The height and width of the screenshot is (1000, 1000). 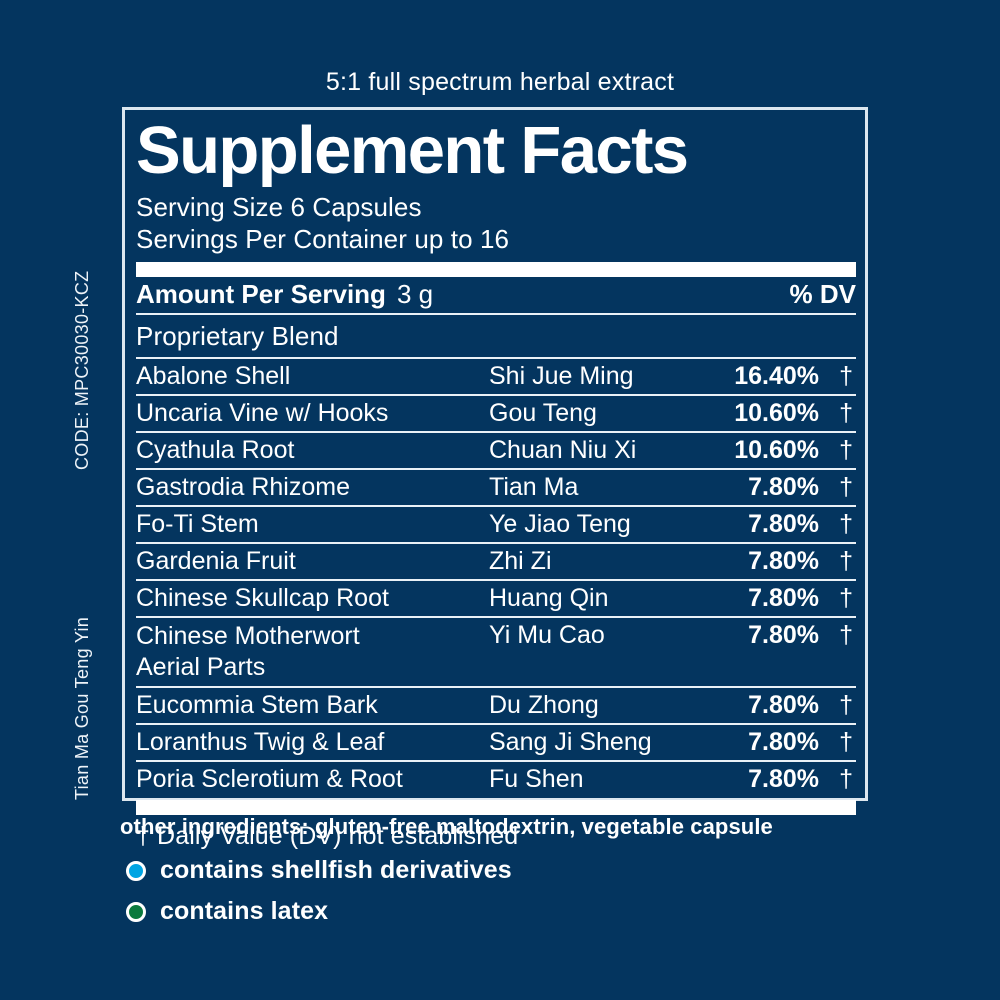 What do you see at coordinates (82, 708) in the screenshot?
I see `formula-name-side-label: Tian Ma Gou Teng Yin` at bounding box center [82, 708].